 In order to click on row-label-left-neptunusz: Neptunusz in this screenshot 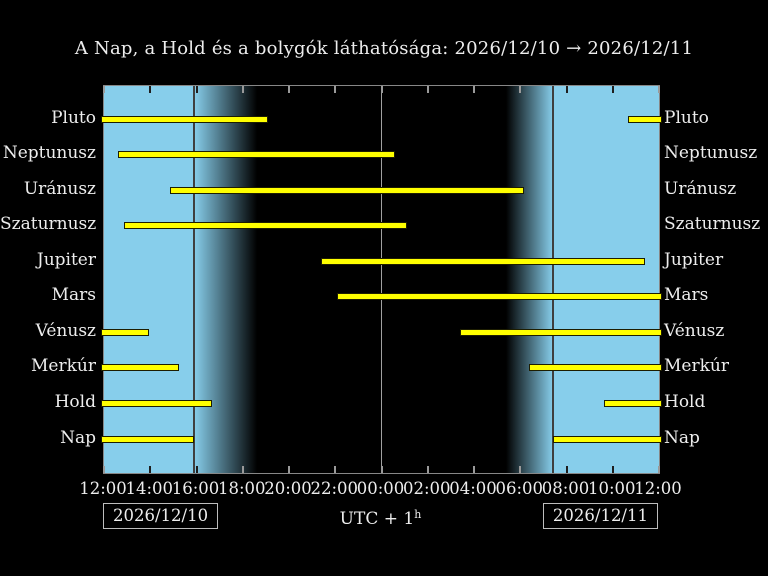, I will do `click(49, 153)`.